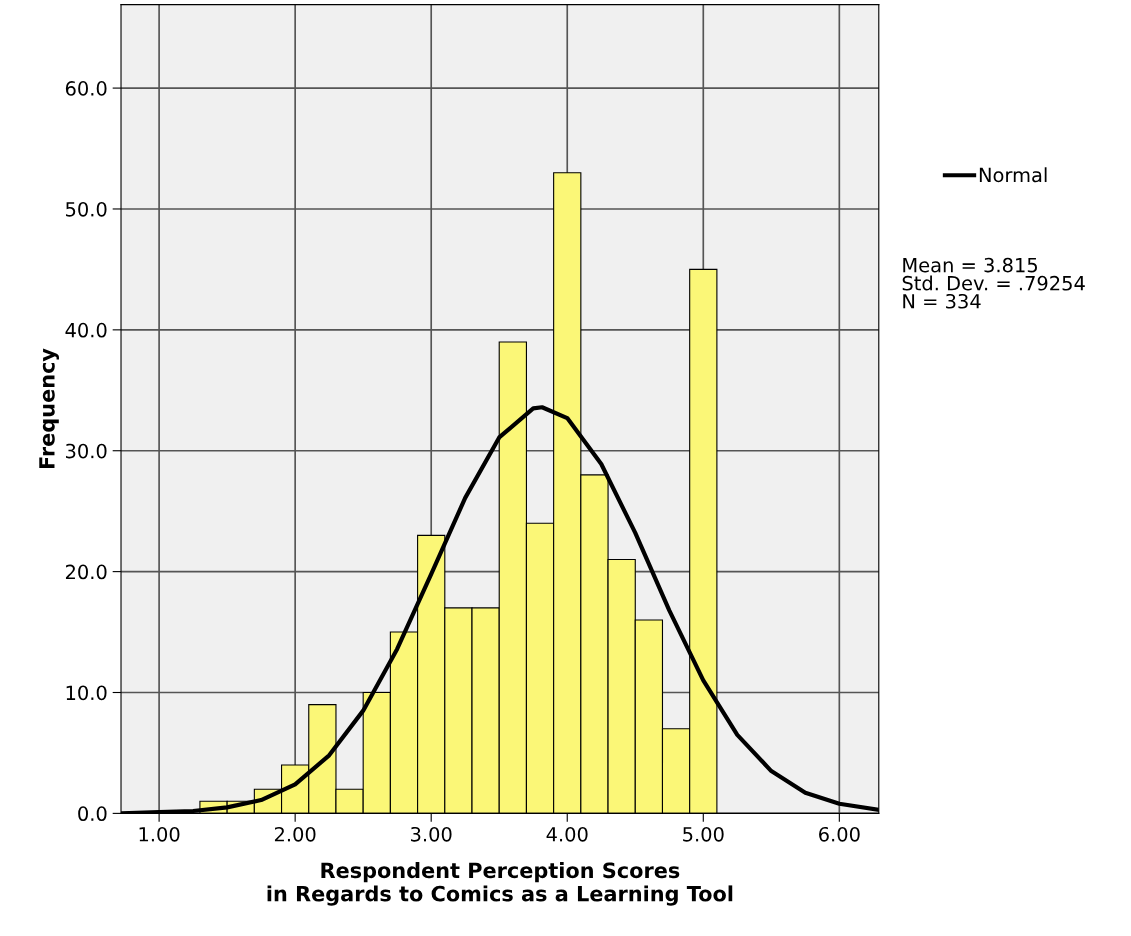  What do you see at coordinates (500, 884) in the screenshot?
I see `x-axis-title: Respondent Perception Scores in Regards to Comics as a Learning Tool` at bounding box center [500, 884].